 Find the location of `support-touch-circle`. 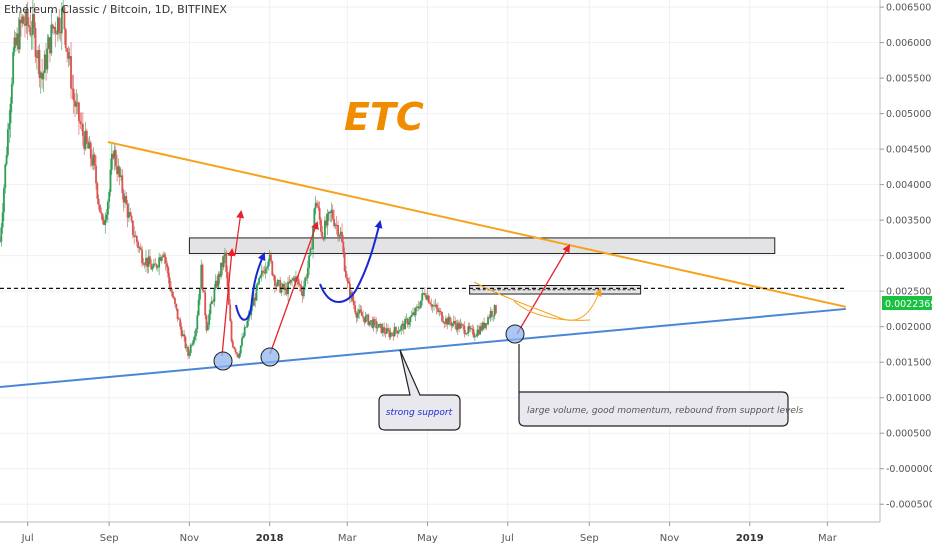

support-touch-circle is located at coordinates (515, 334).